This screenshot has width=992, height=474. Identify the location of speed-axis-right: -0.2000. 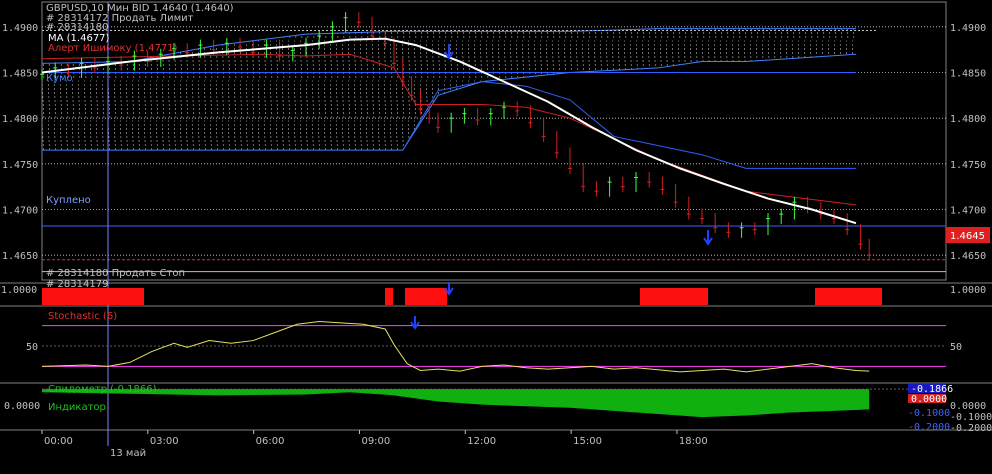
(971, 428).